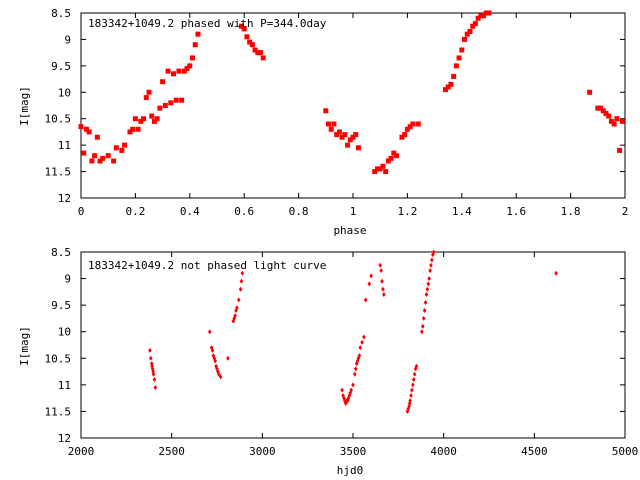  Describe the element at coordinates (67, 279) in the screenshot. I see `y-tick-label: 9` at that location.